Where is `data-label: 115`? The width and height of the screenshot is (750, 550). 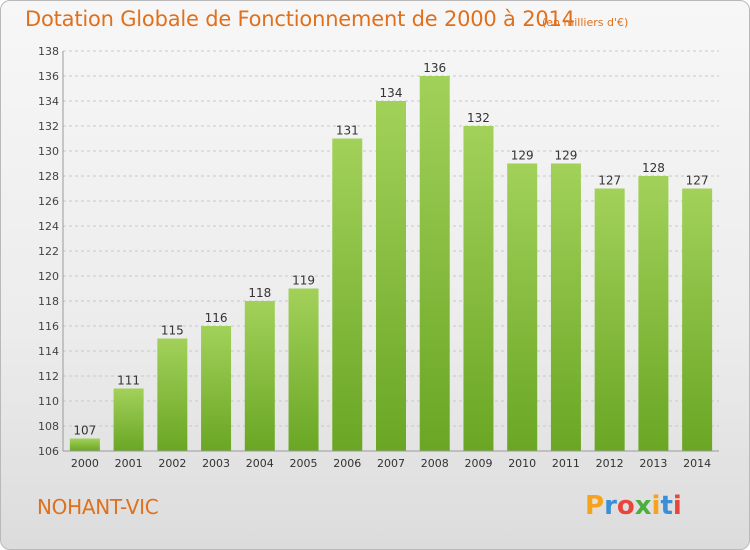
data-label: 115 is located at coordinates (172, 331).